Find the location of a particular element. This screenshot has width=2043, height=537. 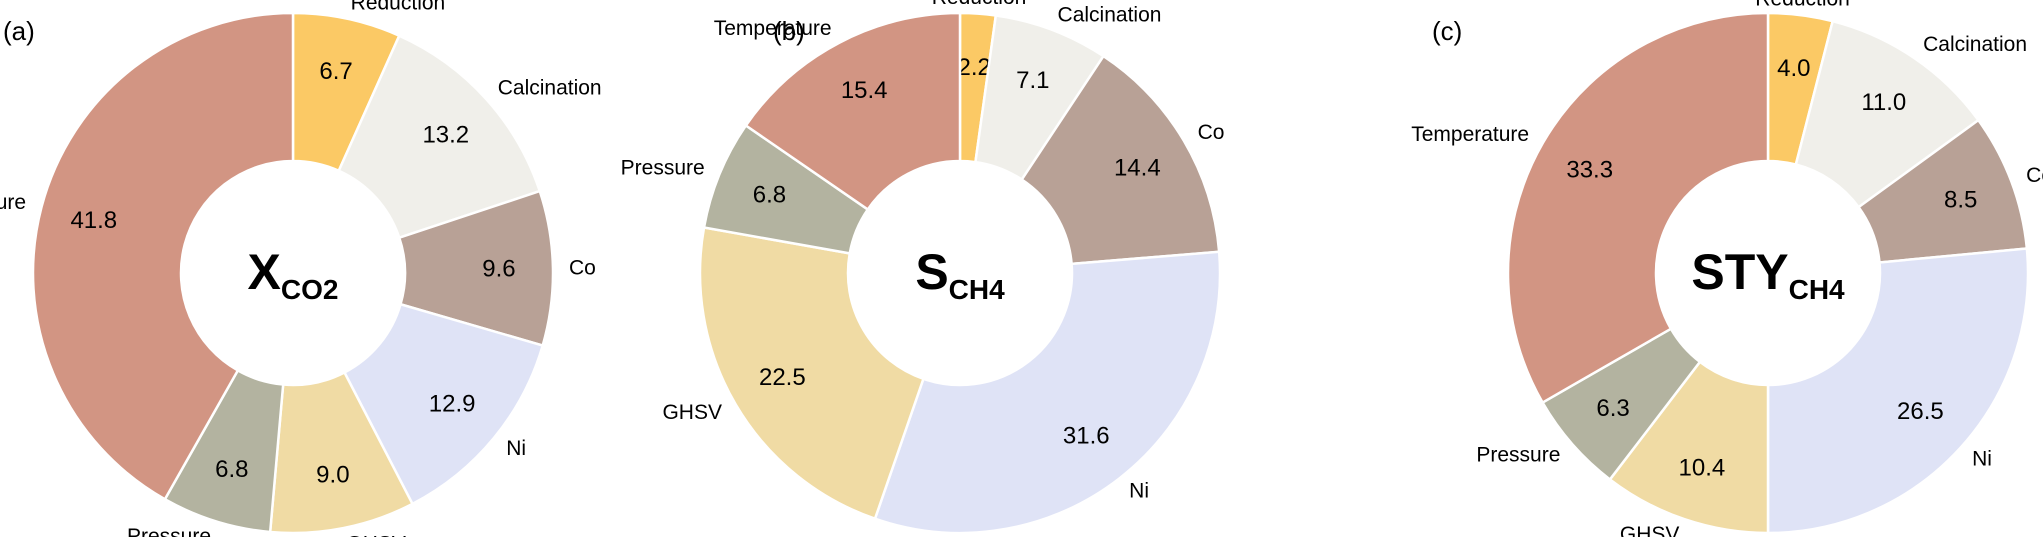

value-label-temperature: 33.3 is located at coordinates (1589, 169).